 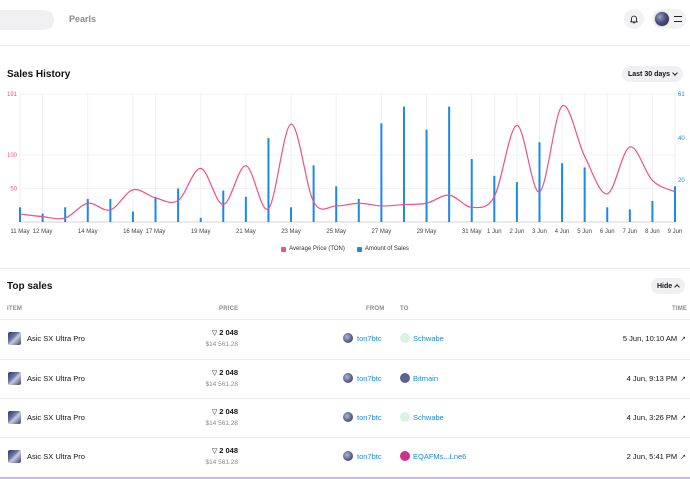 What do you see at coordinates (43, 232) in the screenshot?
I see `x-tick-label: 12 May` at bounding box center [43, 232].